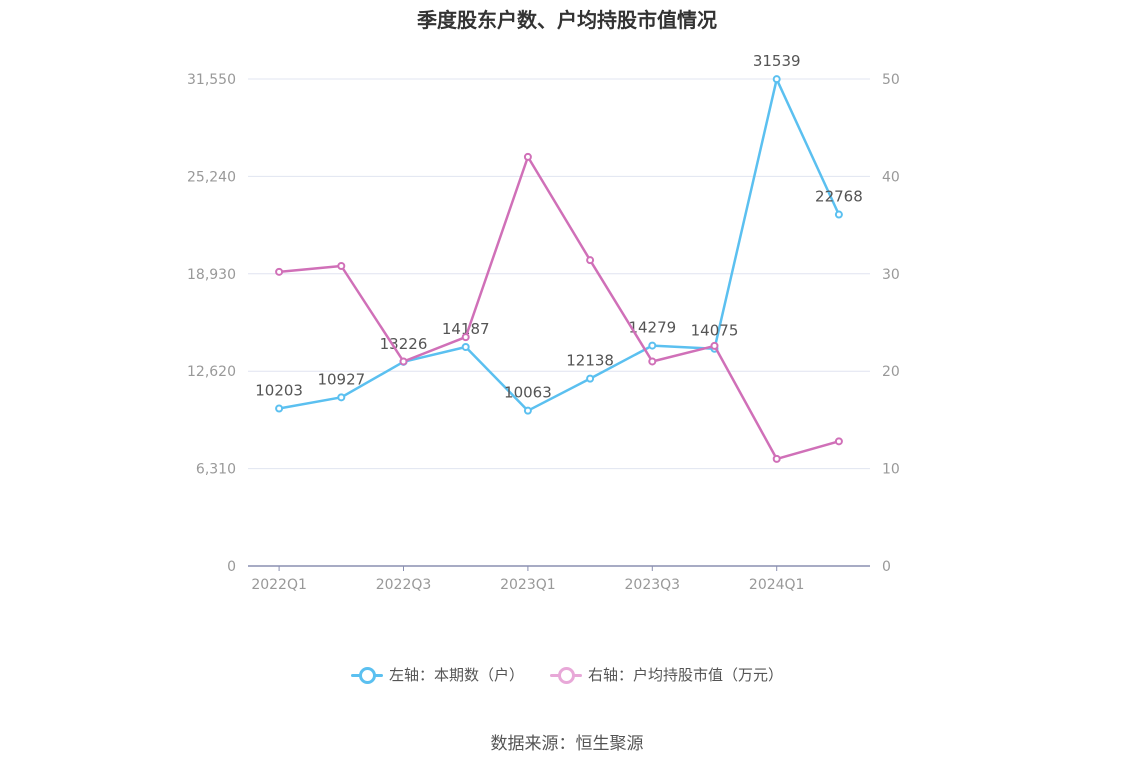 Image resolution: width=1134 pixels, height=766 pixels. What do you see at coordinates (891, 177) in the screenshot?
I see `y-right-tick-label: 40` at bounding box center [891, 177].